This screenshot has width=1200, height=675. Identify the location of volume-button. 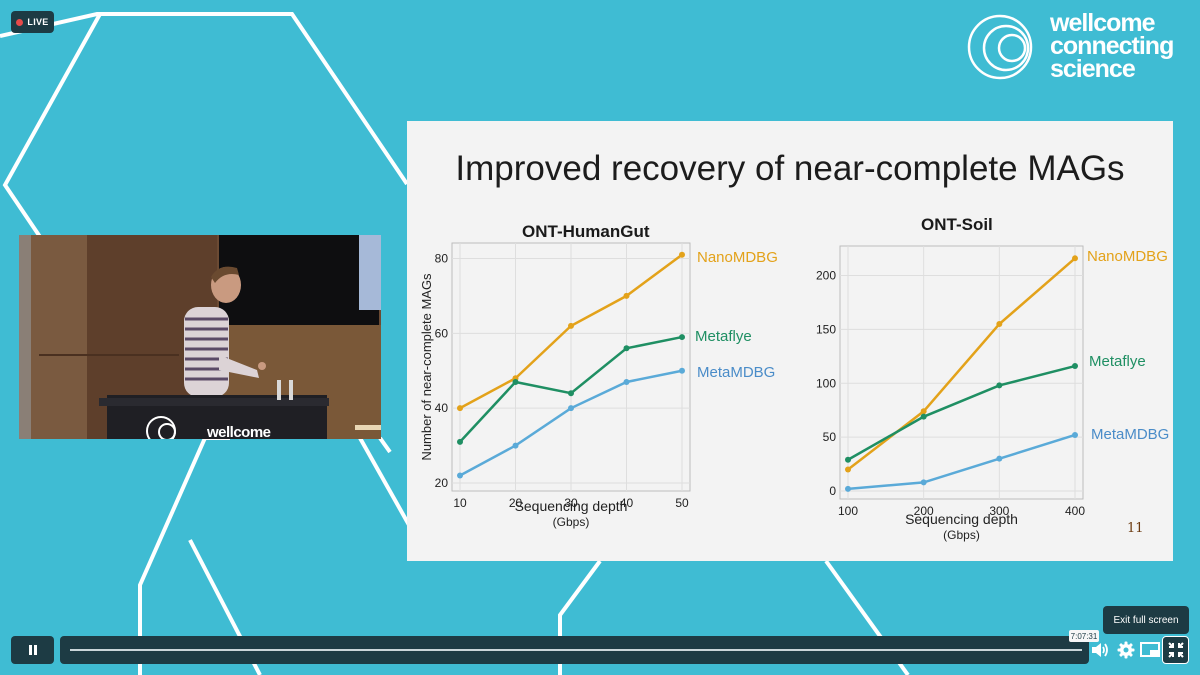
(1100, 650).